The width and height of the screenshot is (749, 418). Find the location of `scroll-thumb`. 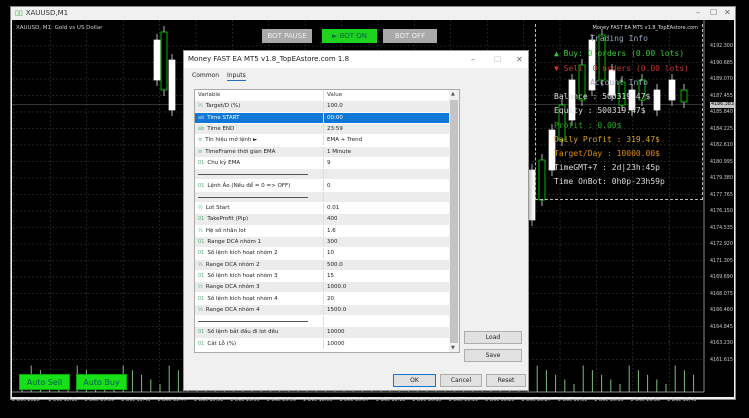

scroll-thumb is located at coordinates (454, 221).